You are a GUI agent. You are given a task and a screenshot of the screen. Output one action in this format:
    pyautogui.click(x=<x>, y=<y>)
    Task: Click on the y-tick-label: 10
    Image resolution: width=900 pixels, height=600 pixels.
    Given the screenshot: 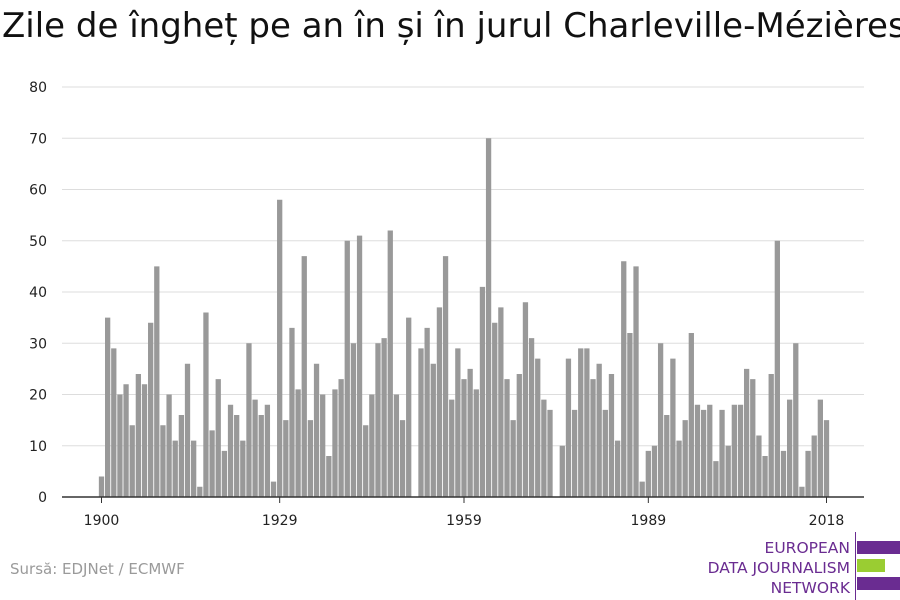 What is the action you would take?
    pyautogui.click(x=38, y=447)
    